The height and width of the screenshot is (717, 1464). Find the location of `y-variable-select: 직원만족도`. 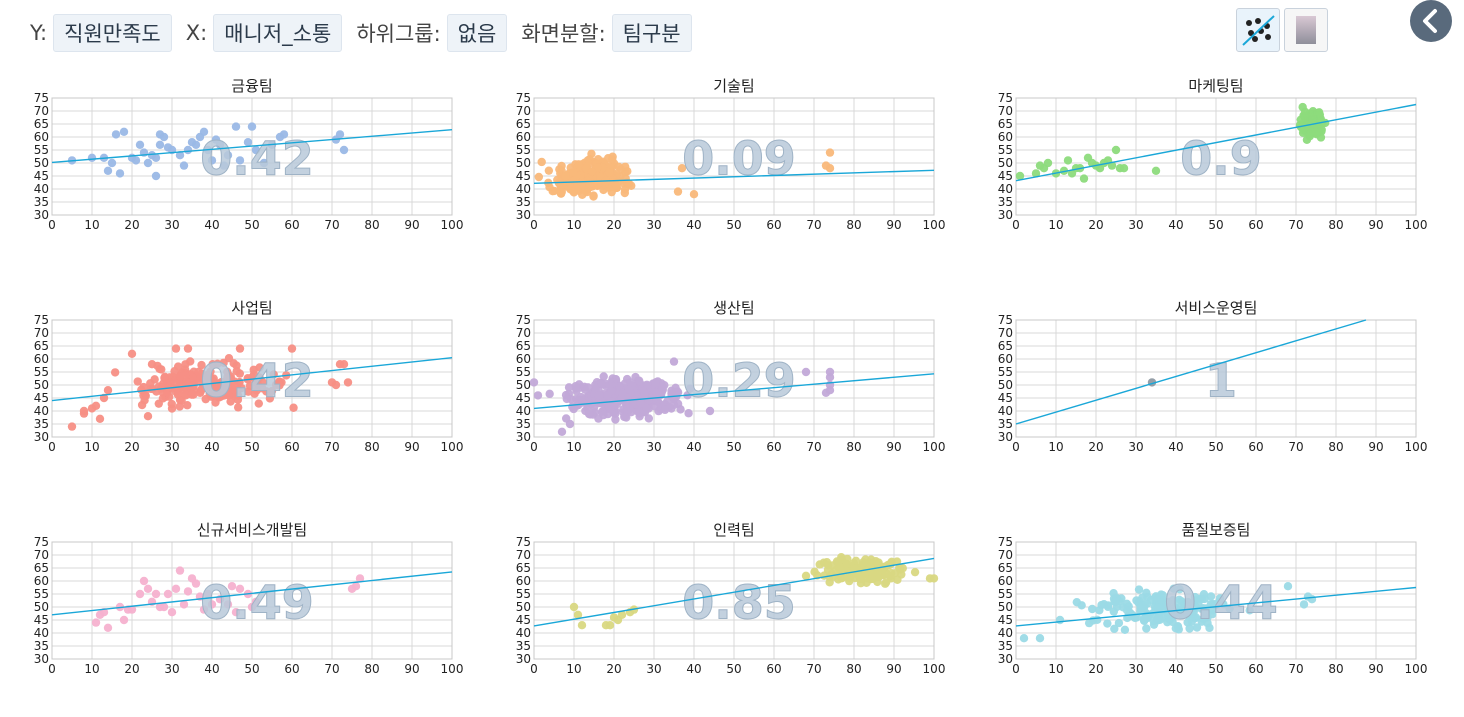

y-variable-select: 직원만족도 is located at coordinates (112, 33).